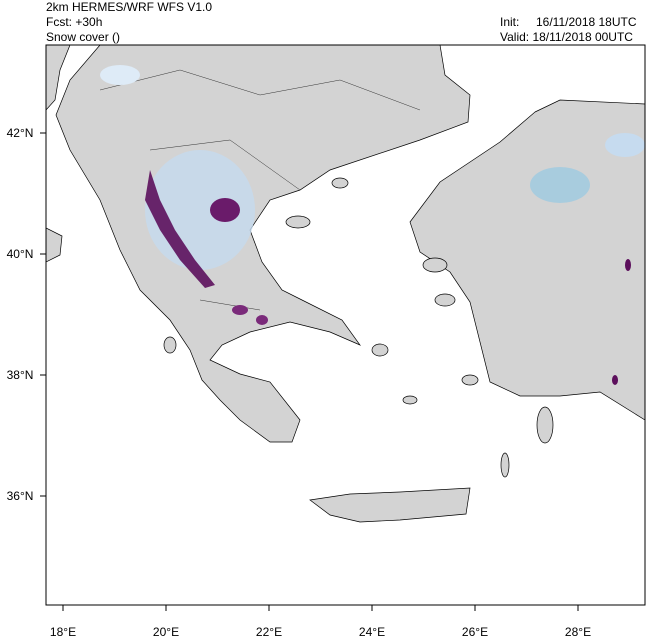 This screenshot has width=648, height=644. Describe the element at coordinates (586, 22) in the screenshot. I see `init-time: 16/11/2018 18UTC` at that location.